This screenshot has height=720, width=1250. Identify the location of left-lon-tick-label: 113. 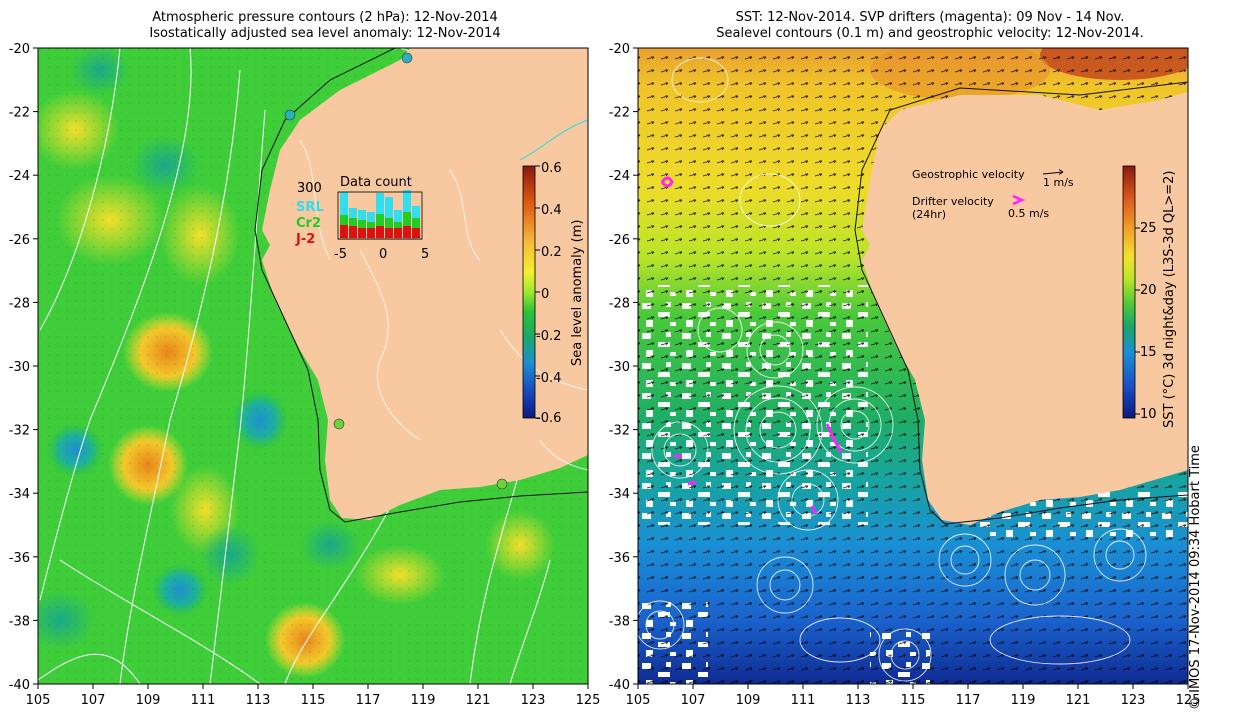
(258, 700).